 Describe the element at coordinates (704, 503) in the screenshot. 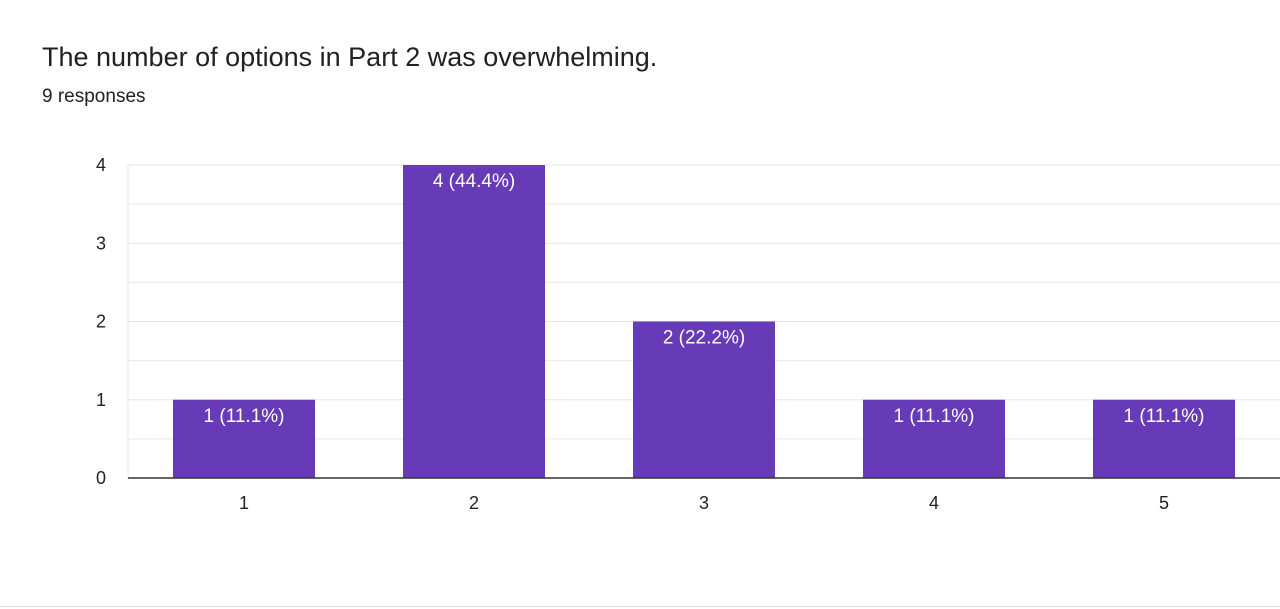

I see `x-tick-label: 3` at that location.